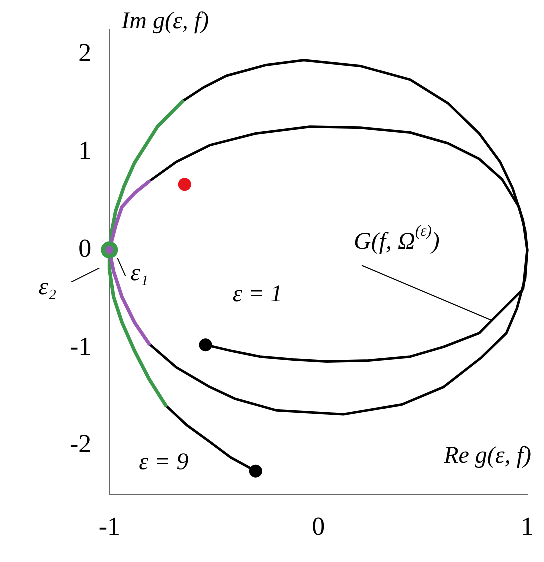 This screenshot has height=562, width=544. What do you see at coordinates (81, 444) in the screenshot?
I see `y-tick-label: -2` at bounding box center [81, 444].